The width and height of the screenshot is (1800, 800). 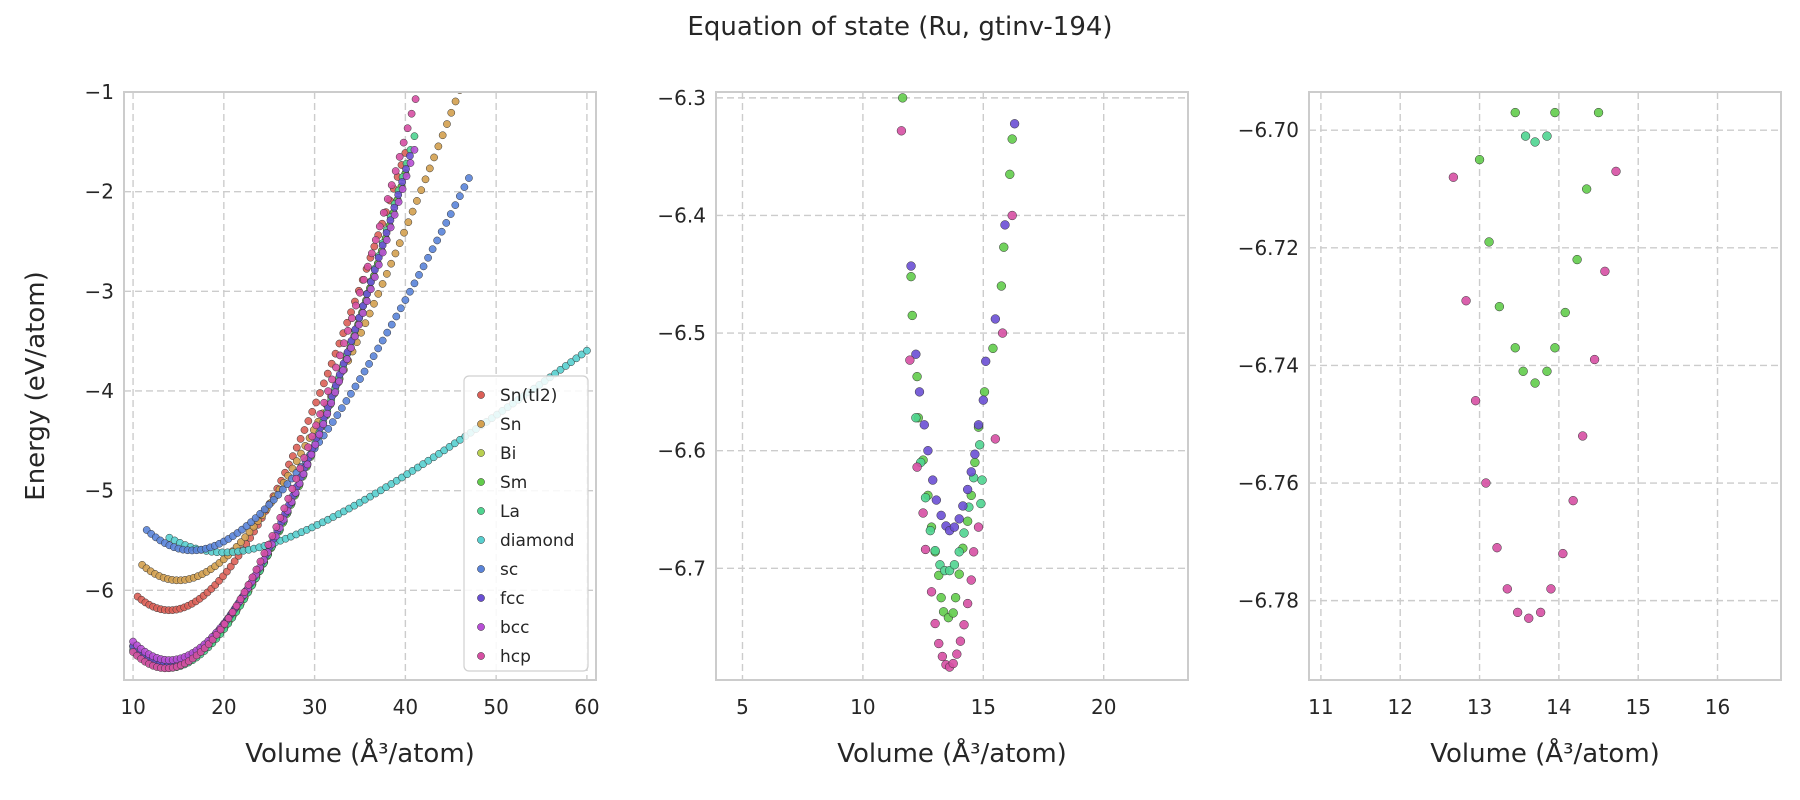 What do you see at coordinates (1717, 707) in the screenshot?
I see `x-tick-label: 16` at bounding box center [1717, 707].